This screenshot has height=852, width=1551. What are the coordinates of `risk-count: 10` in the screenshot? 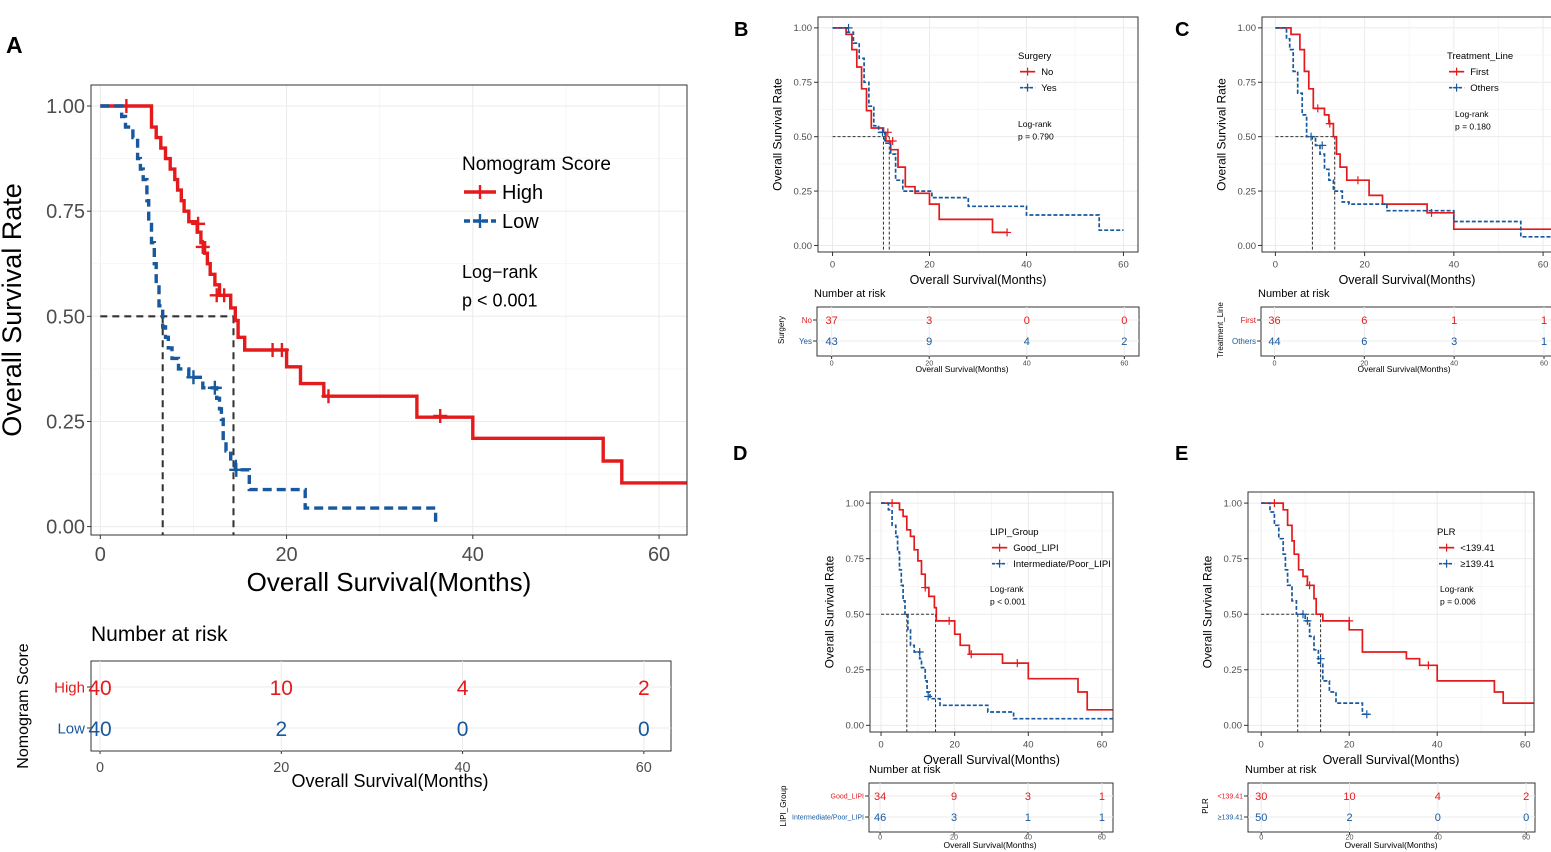 It's located at (1349, 797).